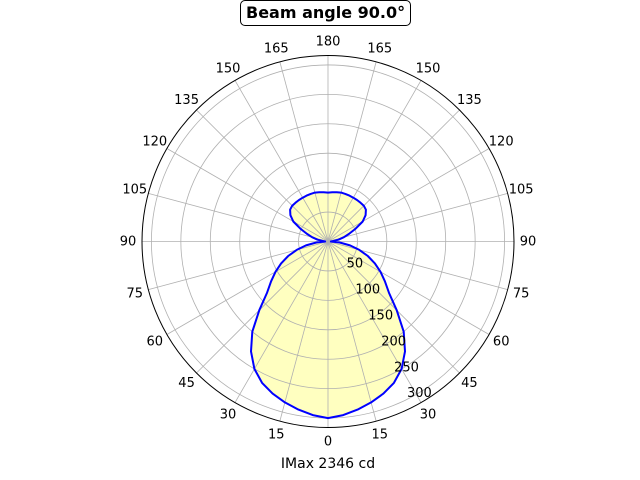 This screenshot has height=480, width=640. What do you see at coordinates (355, 263) in the screenshot?
I see `radial-tick-label: 50` at bounding box center [355, 263].